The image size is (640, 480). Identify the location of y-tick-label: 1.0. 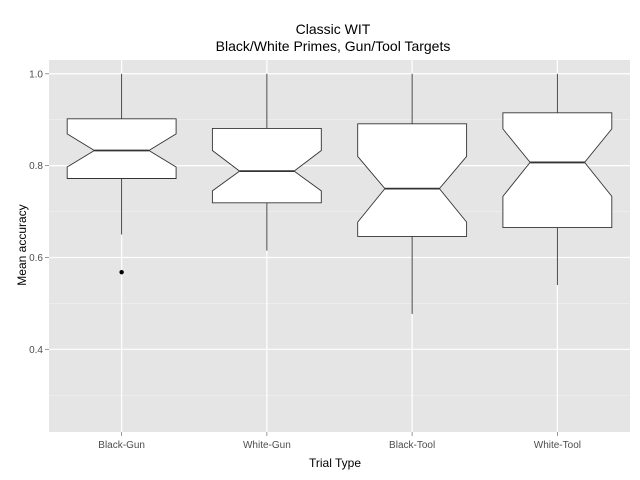
(36, 74).